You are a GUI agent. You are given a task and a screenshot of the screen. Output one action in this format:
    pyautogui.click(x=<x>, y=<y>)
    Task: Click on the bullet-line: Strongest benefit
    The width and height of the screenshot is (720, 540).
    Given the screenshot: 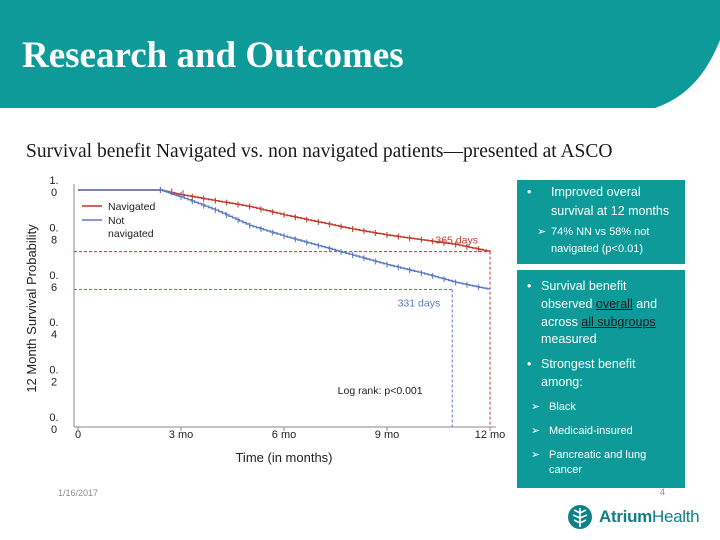 What is the action you would take?
    pyautogui.click(x=588, y=364)
    